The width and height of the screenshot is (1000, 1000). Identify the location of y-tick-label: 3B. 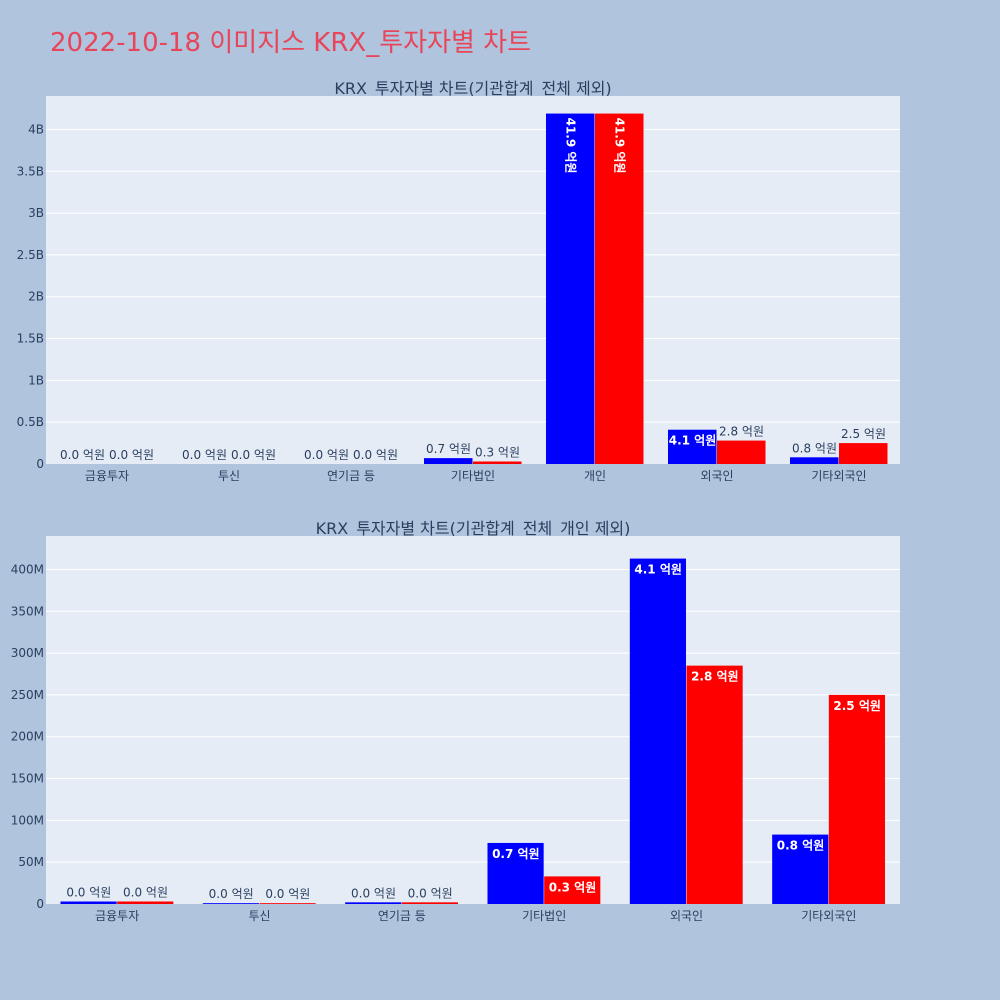
(36, 213).